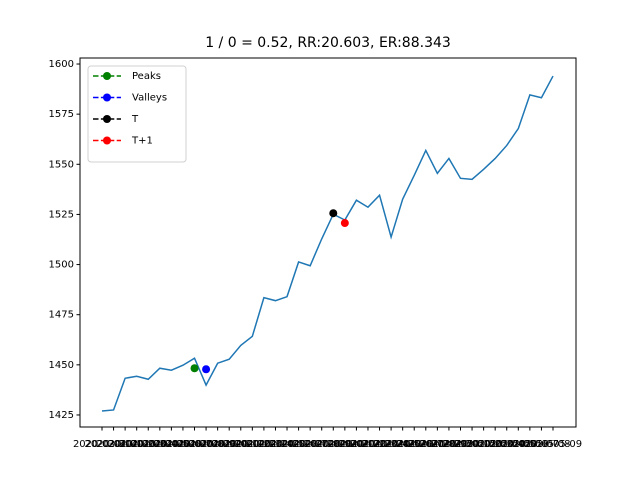 The width and height of the screenshot is (640, 484). What do you see at coordinates (148, 444) in the screenshot?
I see `x-tick-label: 2020-04-04` at bounding box center [148, 444].